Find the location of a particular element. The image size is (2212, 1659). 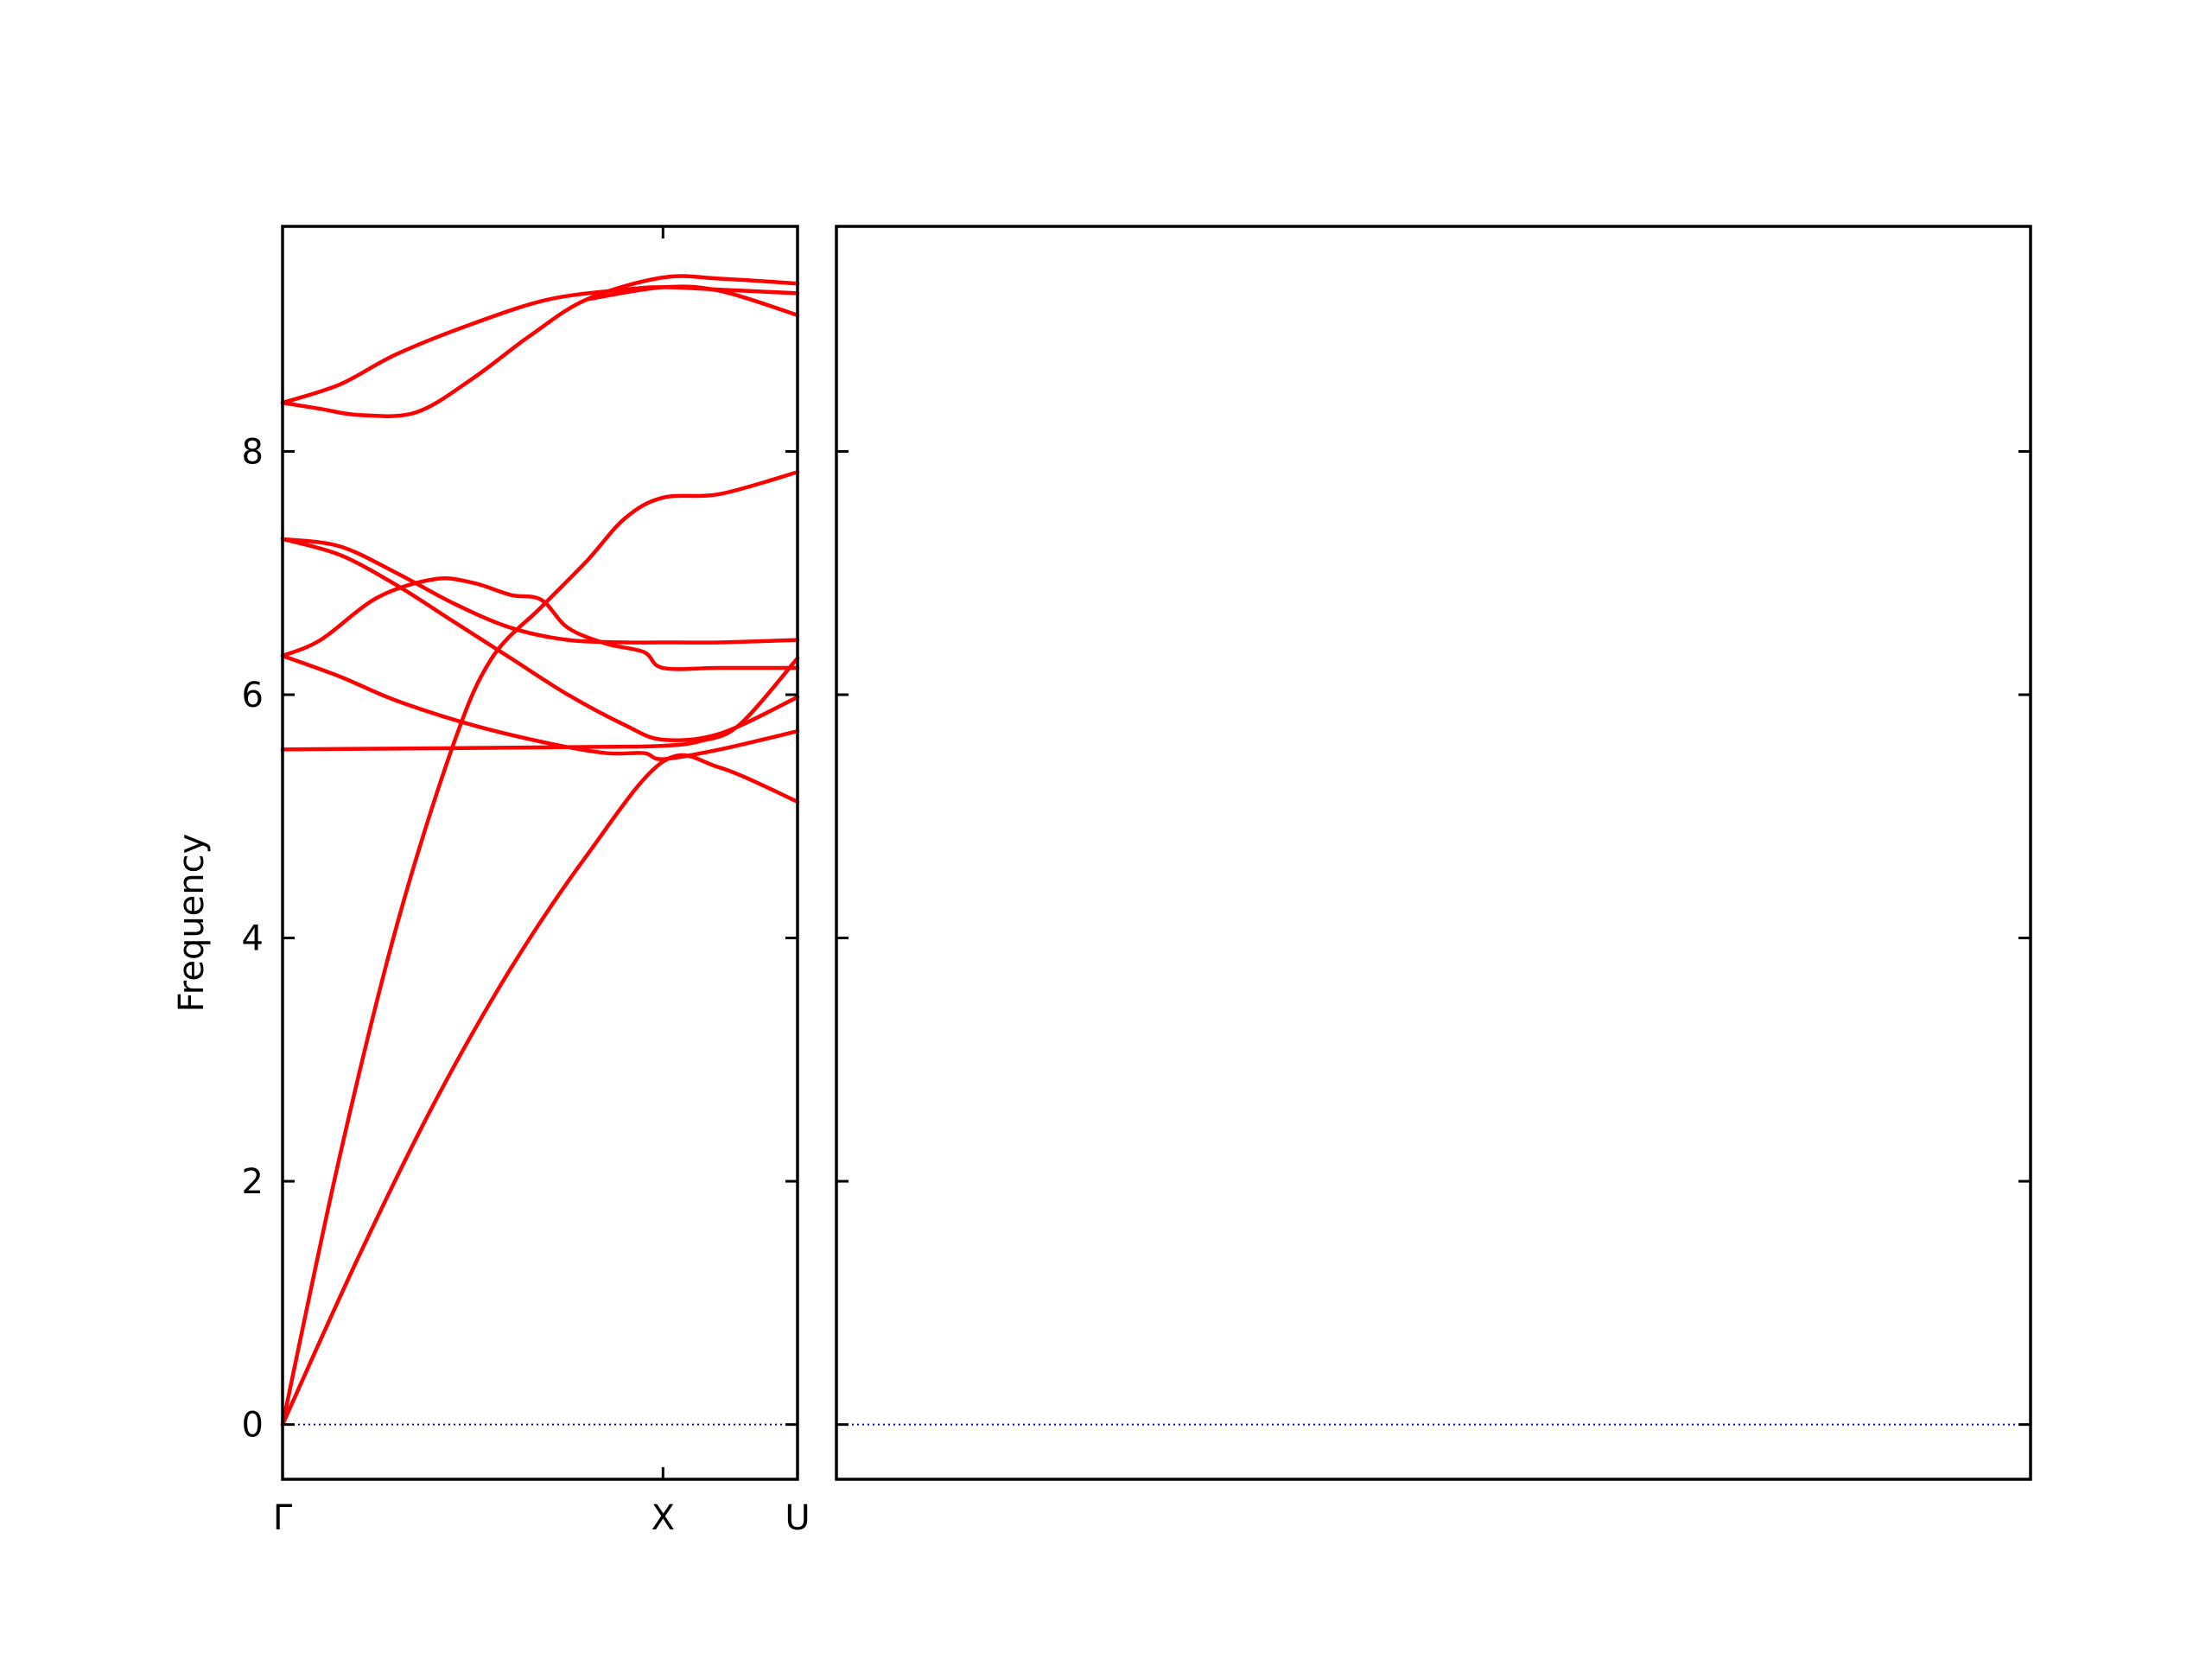

x-tick-label-left: Γ is located at coordinates (283, 1518).